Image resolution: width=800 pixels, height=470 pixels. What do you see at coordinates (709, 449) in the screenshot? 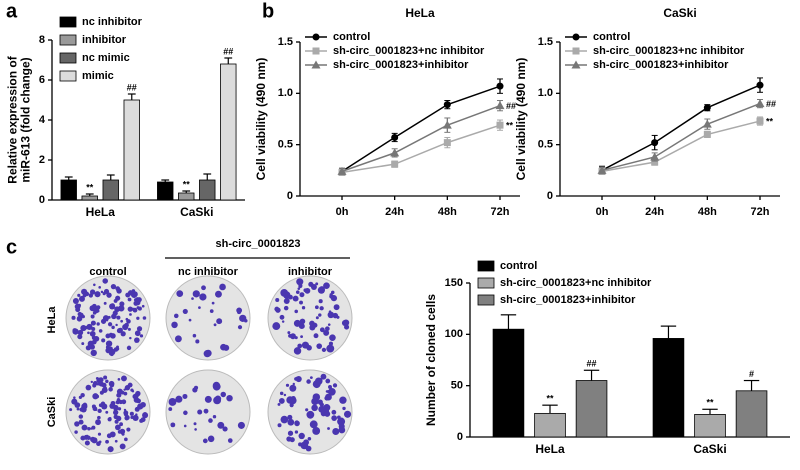
I see `x-tick-label: CaSki` at bounding box center [709, 449].